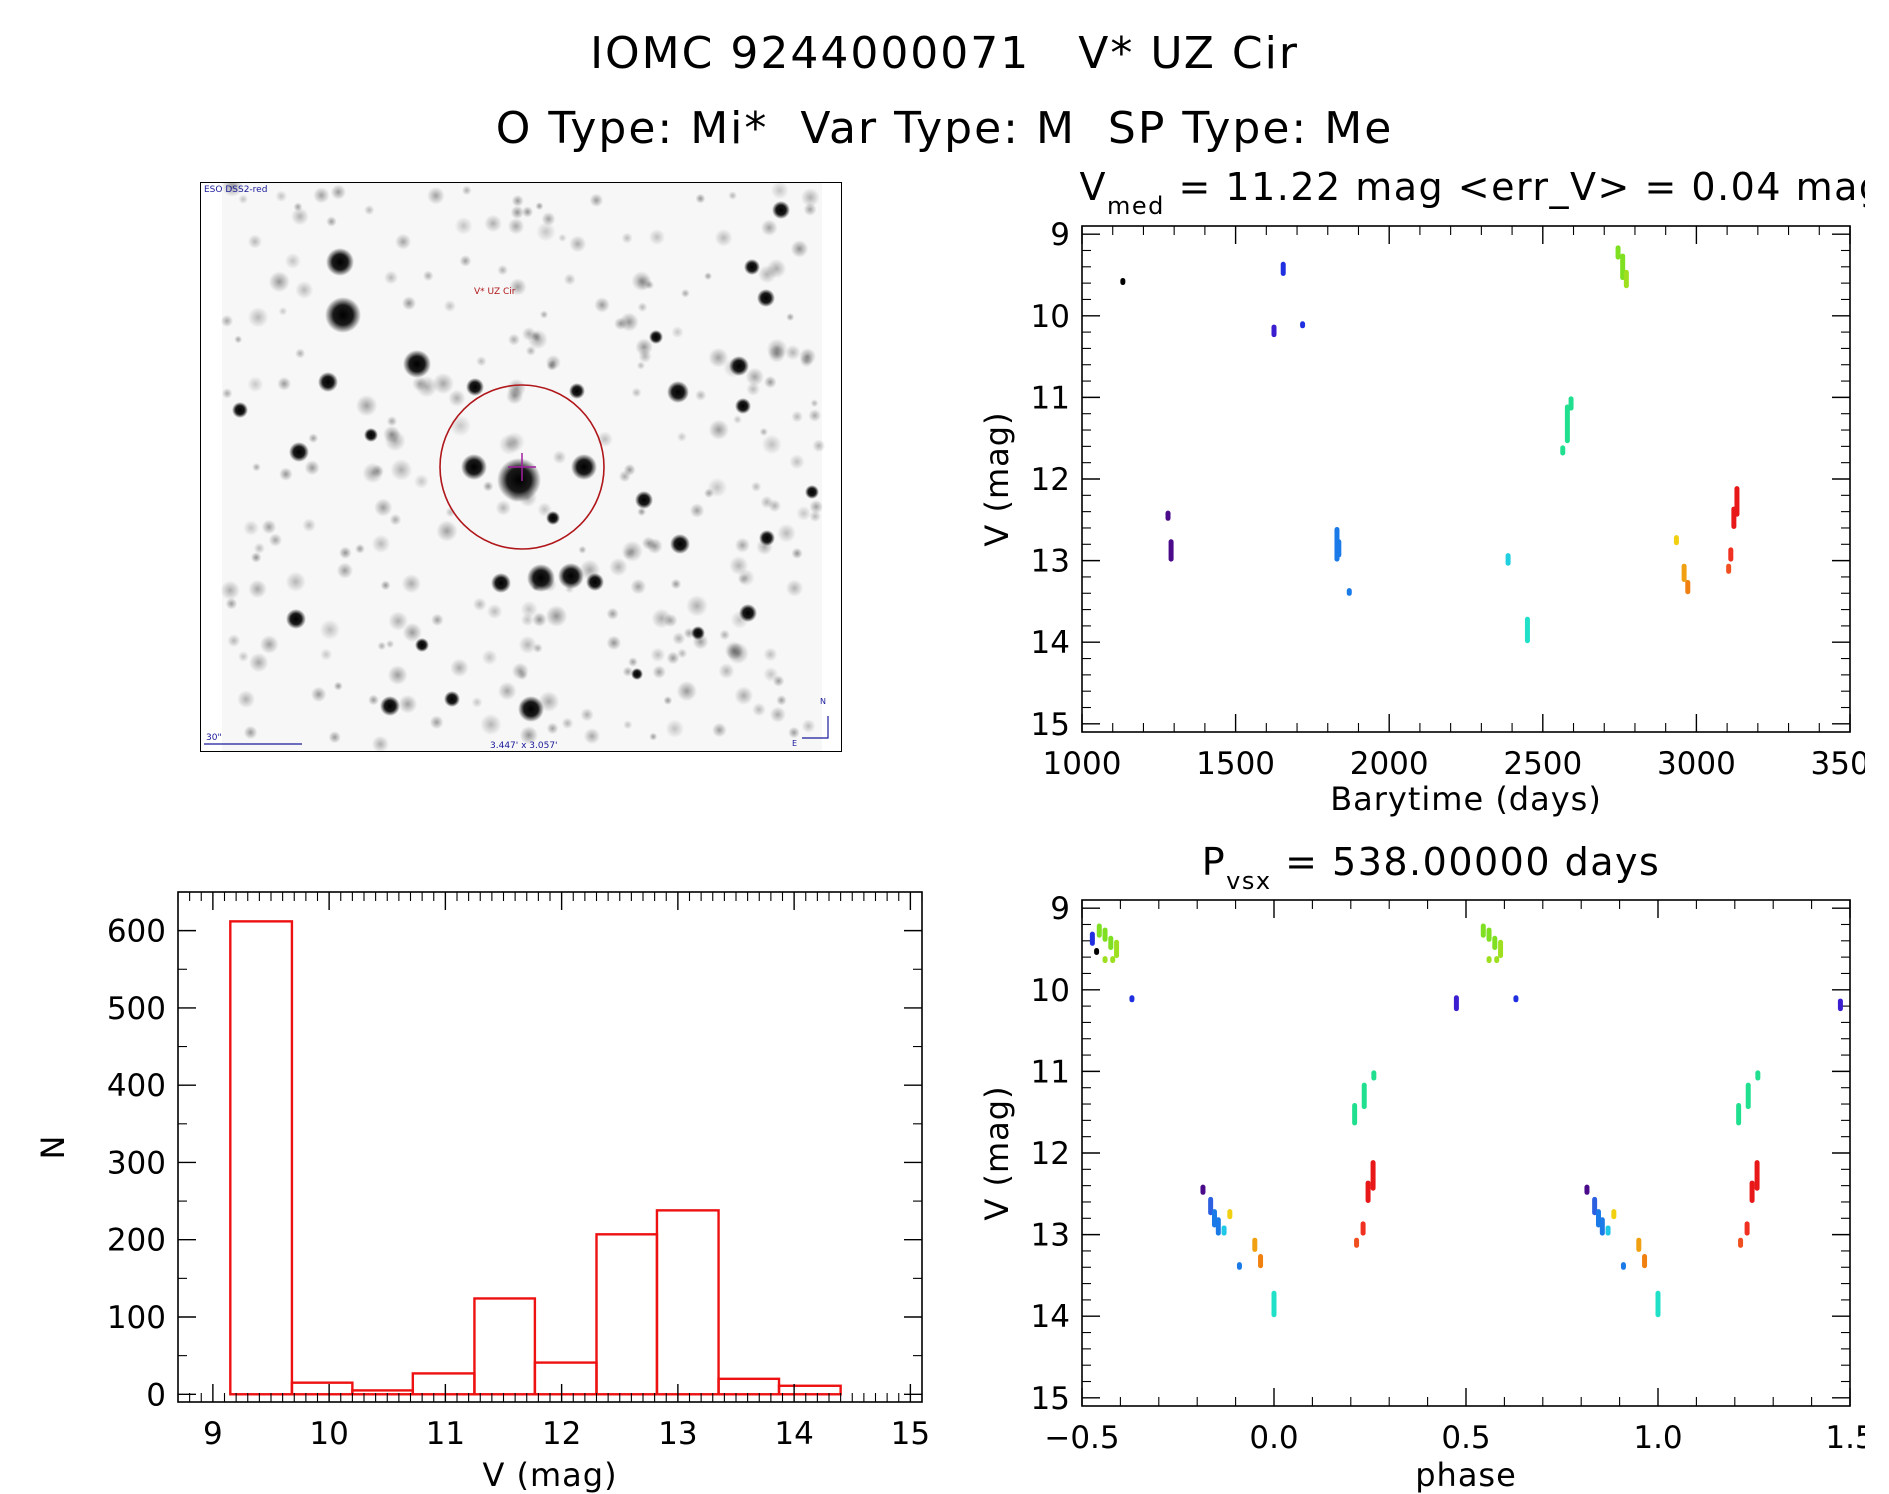 This screenshot has height=1494, width=1889. I want to click on light-curve-y-tick-label: 13, so click(1050, 562).